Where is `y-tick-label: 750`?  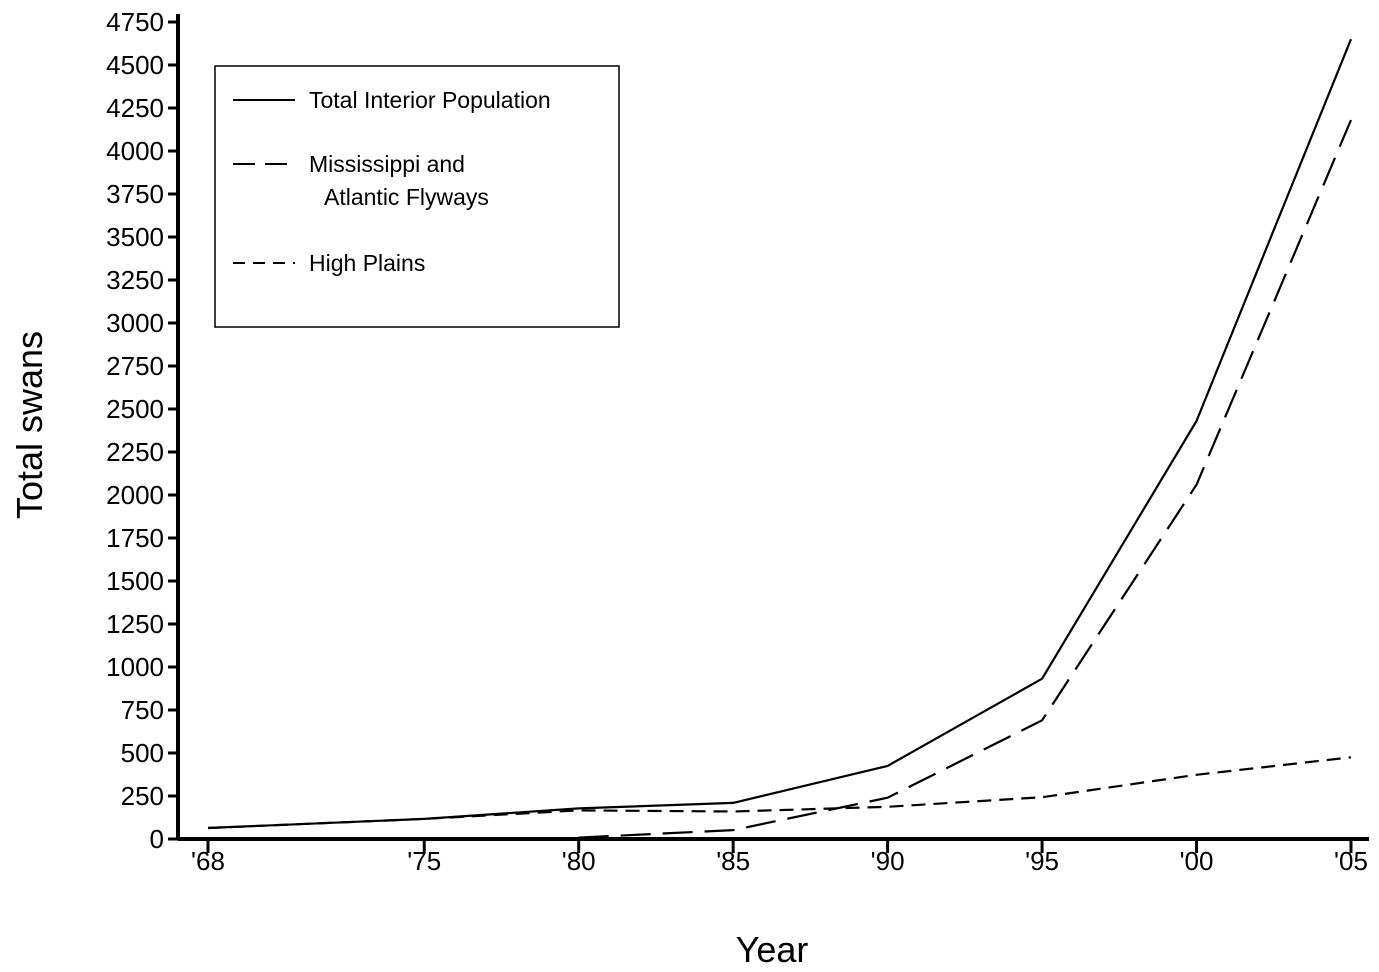
y-tick-label: 750 is located at coordinates (142, 710).